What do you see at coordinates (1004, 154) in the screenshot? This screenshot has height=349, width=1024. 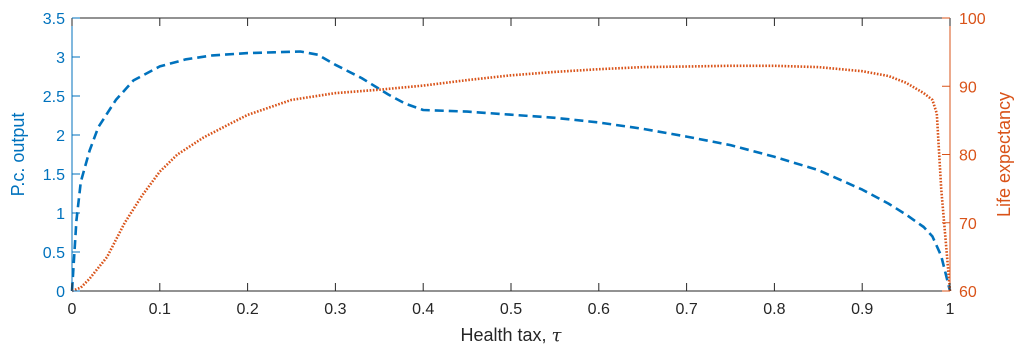 I see `right-y-axis-title: Life expectancy` at bounding box center [1004, 154].